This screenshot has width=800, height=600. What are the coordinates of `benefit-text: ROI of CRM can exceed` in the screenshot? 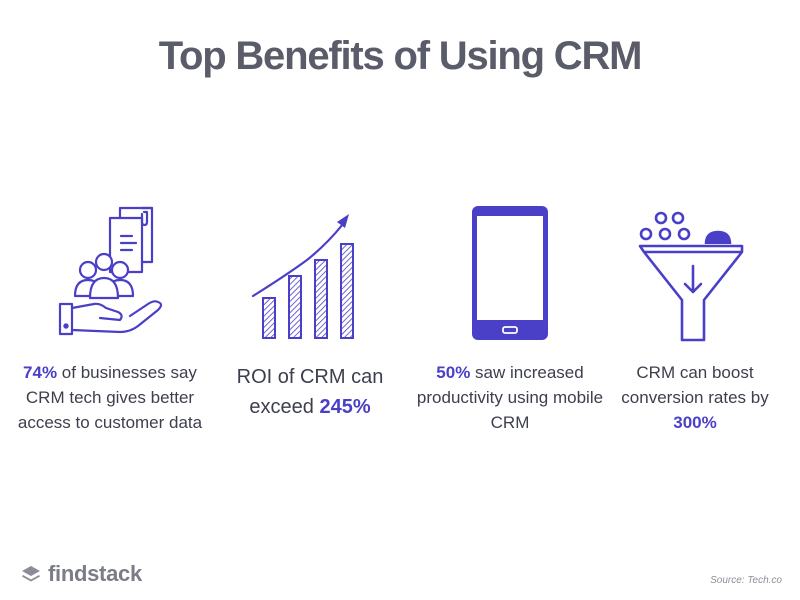 It's located at (310, 392).